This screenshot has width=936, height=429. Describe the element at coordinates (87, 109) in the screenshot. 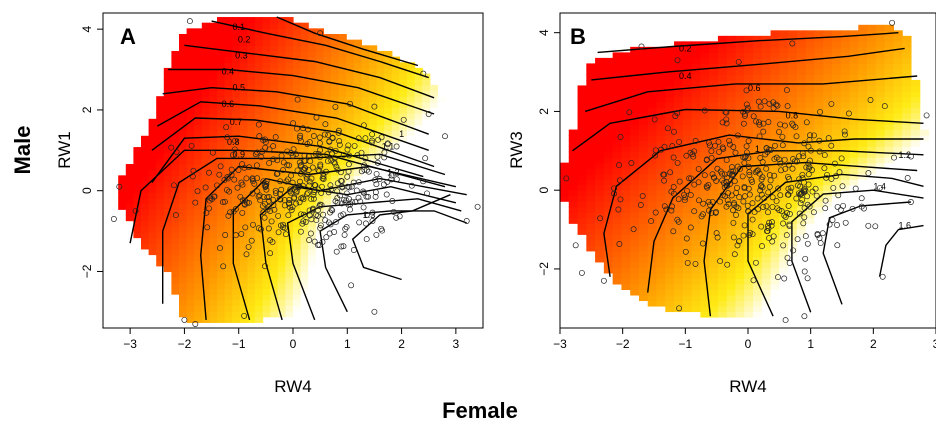

I see `y-tick-label: 2` at that location.